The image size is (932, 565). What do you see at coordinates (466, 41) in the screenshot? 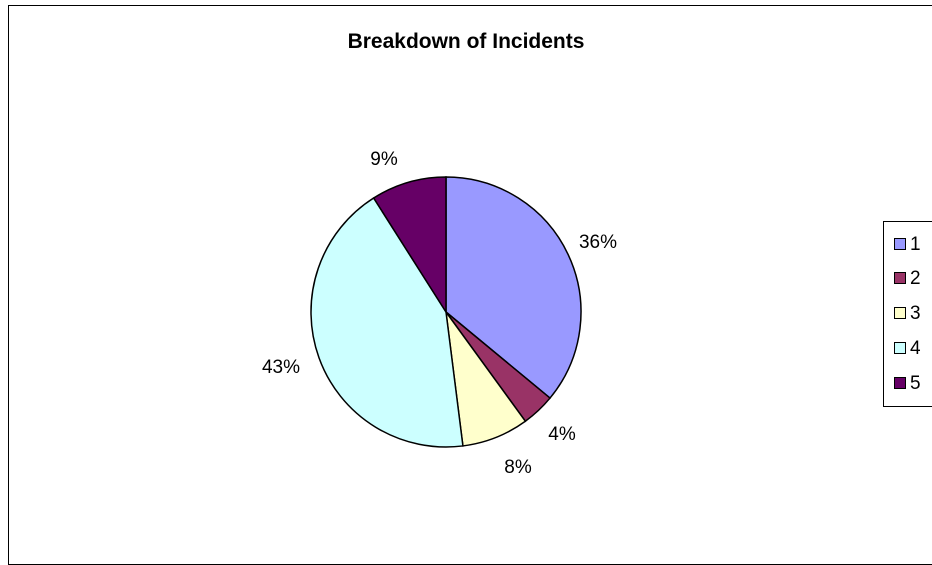
I see `chart-title: Breakdown of Incidents` at bounding box center [466, 41].